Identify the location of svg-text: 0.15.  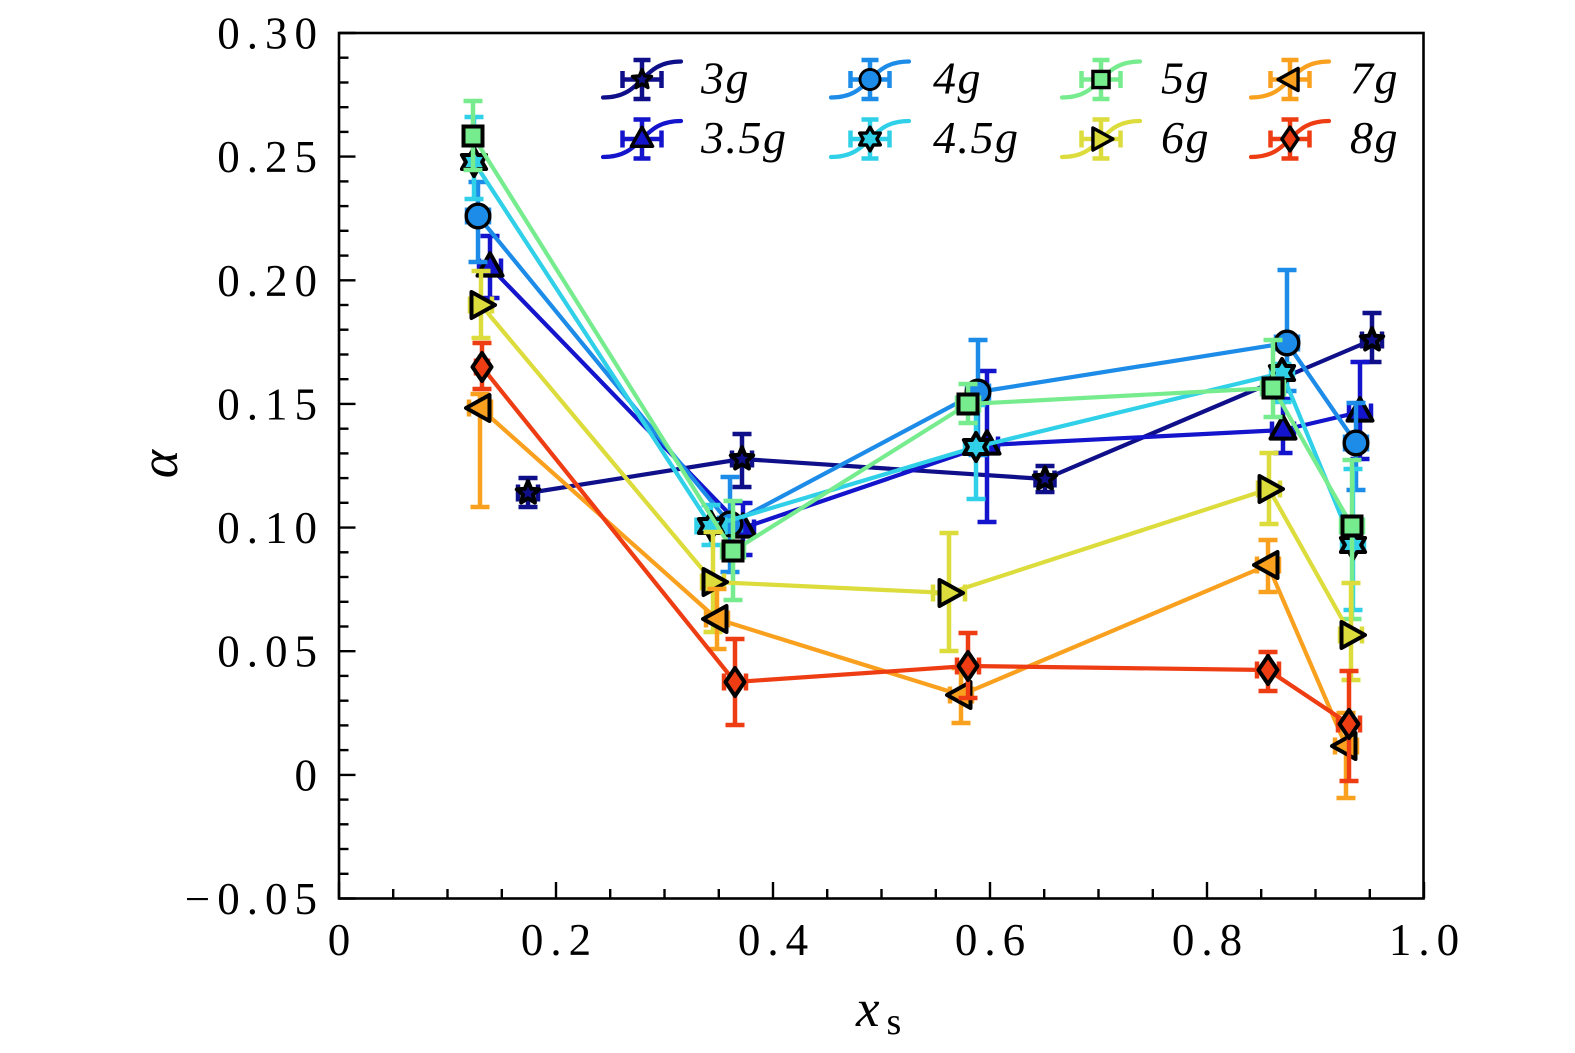
(270, 404).